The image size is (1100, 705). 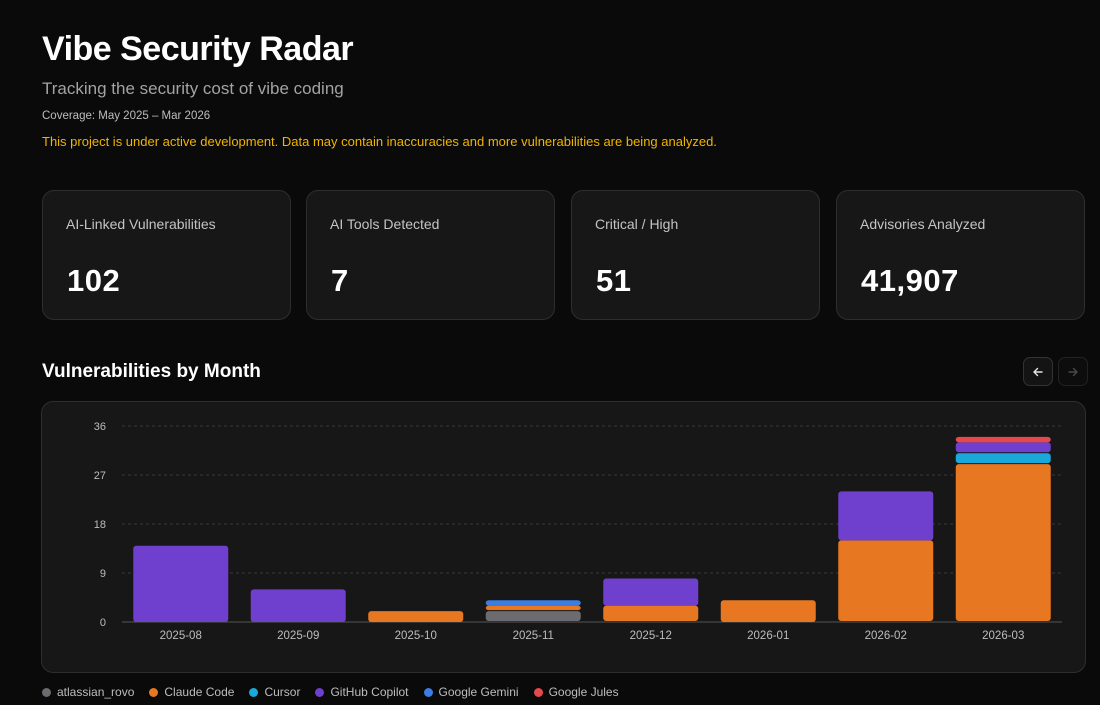 What do you see at coordinates (199, 692) in the screenshot?
I see `legend-label: Claude Code` at bounding box center [199, 692].